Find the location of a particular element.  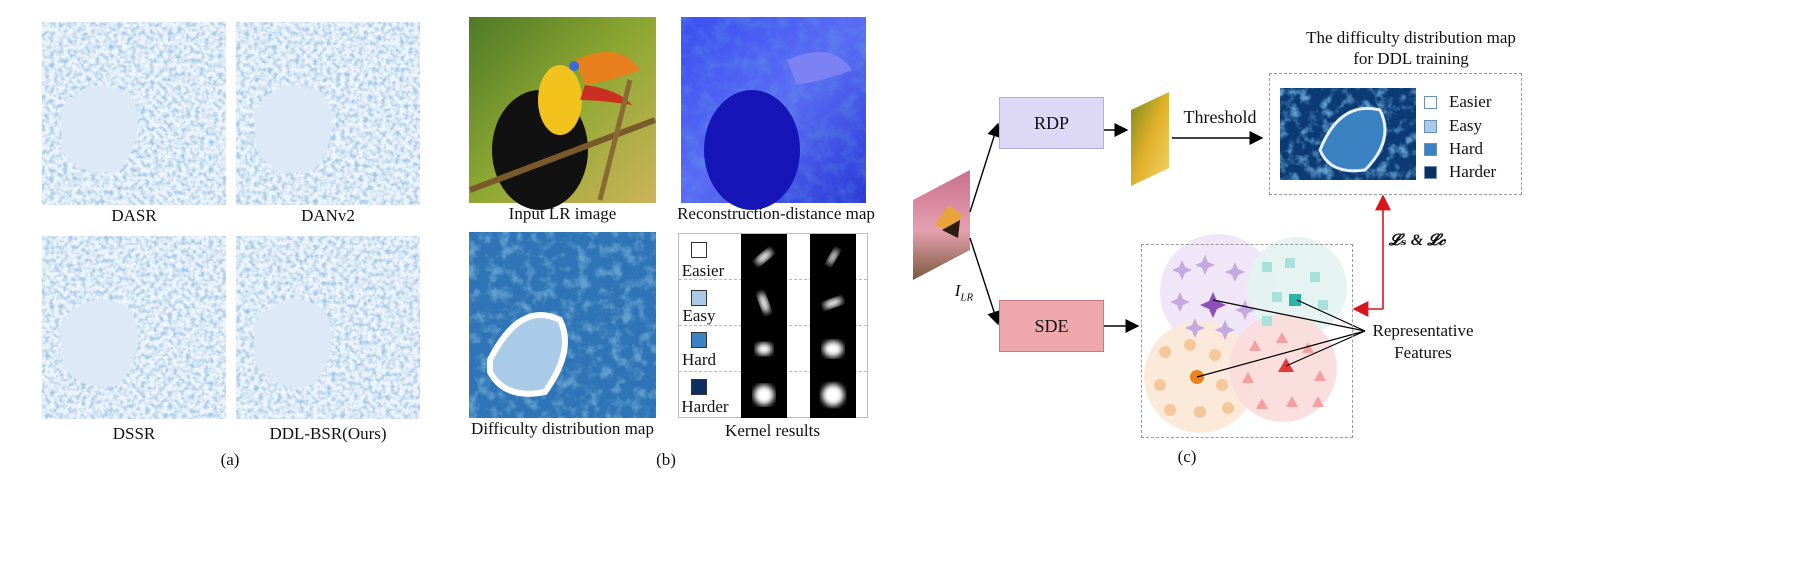

kernel-swatch-hard is located at coordinates (699, 340).